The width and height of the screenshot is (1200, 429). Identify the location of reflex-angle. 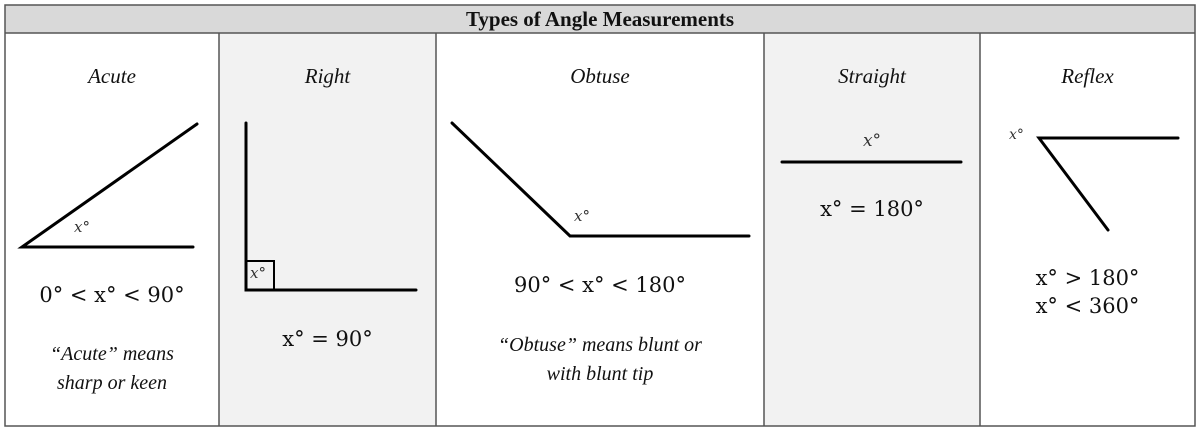
(1108, 184).